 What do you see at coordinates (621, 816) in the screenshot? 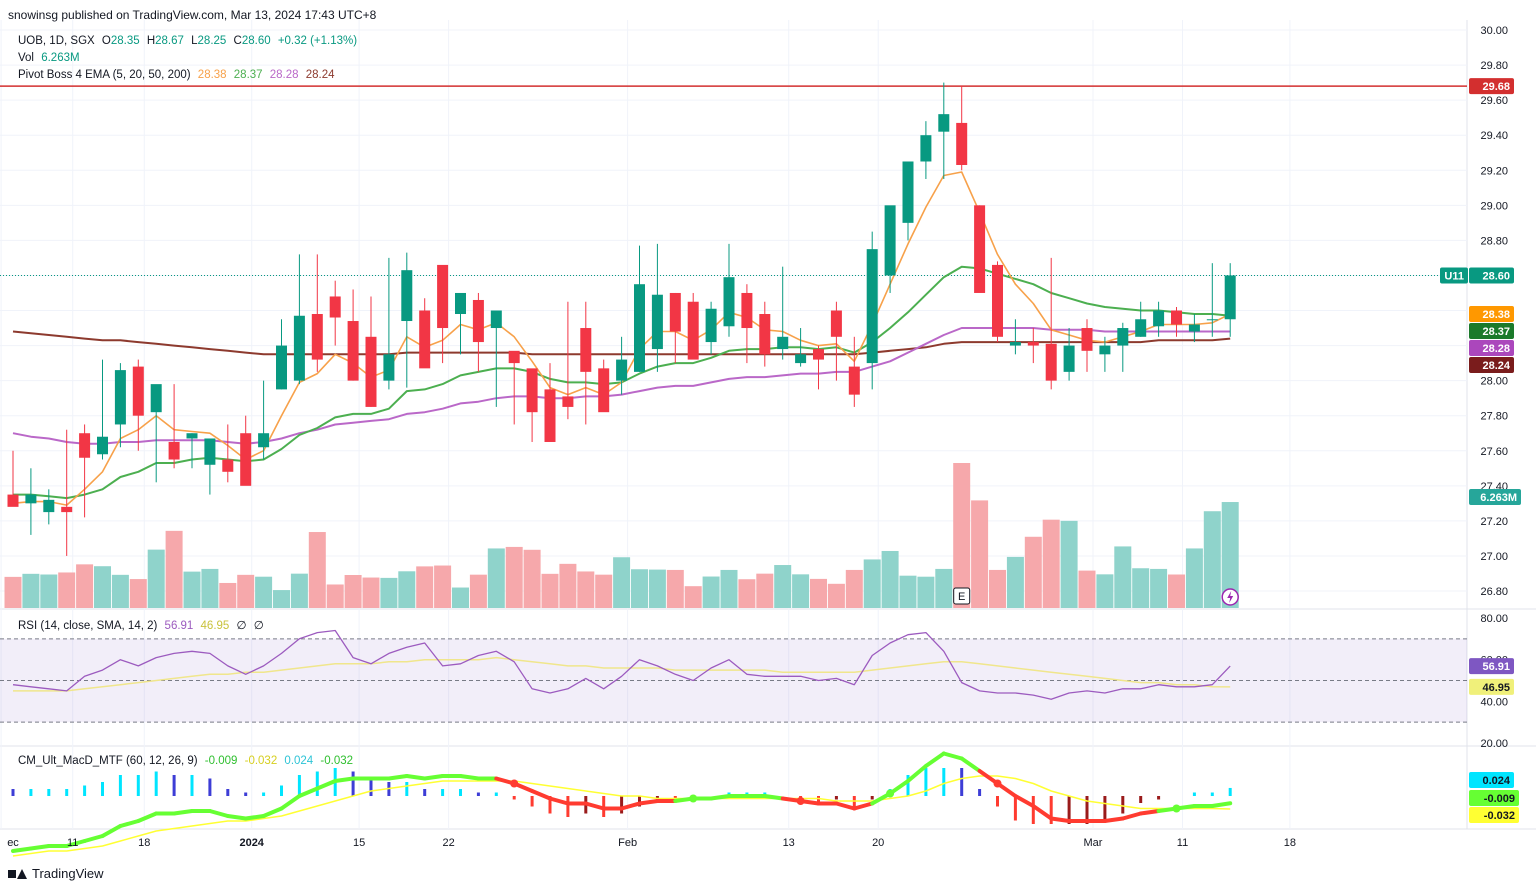
I see `macd-signal-line` at bounding box center [621, 816].